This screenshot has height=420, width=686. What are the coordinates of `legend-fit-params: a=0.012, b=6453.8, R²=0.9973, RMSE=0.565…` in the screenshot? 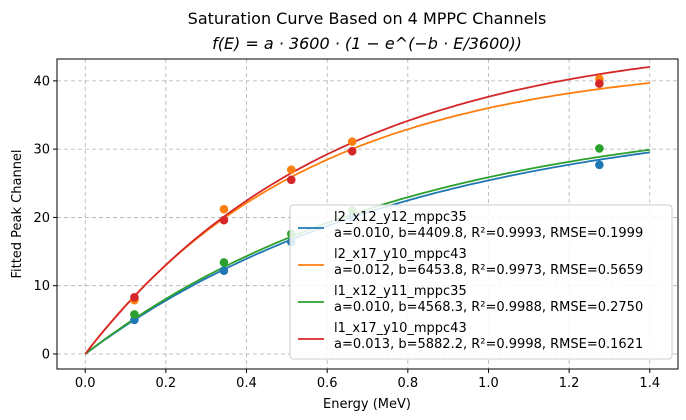 It's located at (488, 270).